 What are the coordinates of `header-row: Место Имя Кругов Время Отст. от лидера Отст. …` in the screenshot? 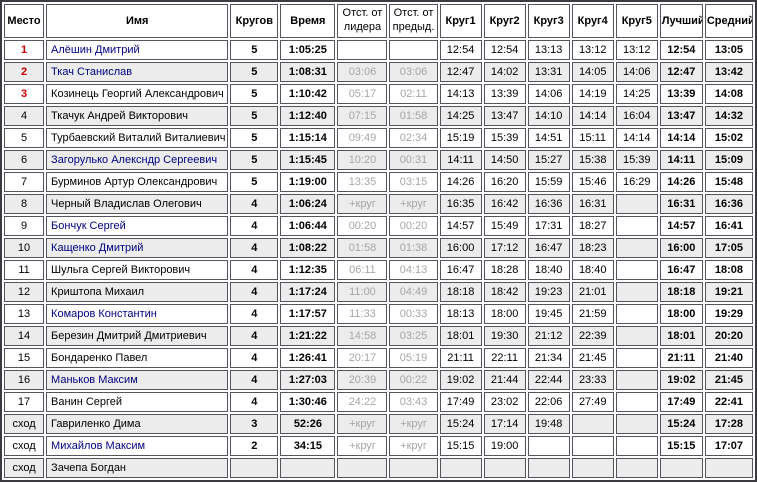 It's located at (378, 21).